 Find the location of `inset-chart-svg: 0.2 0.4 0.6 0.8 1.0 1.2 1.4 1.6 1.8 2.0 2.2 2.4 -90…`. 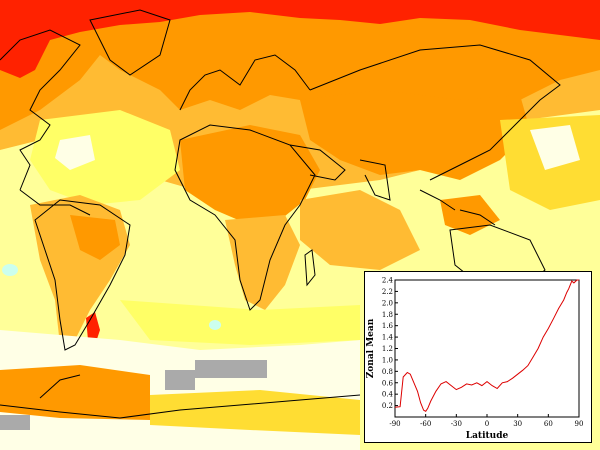

inset-chart-svg: 0.2 0.4 0.6 0.8 1.0 1.2 1.4 1.6 1.8 2.0 2.2 2.4 -90… is located at coordinates (474, 359).